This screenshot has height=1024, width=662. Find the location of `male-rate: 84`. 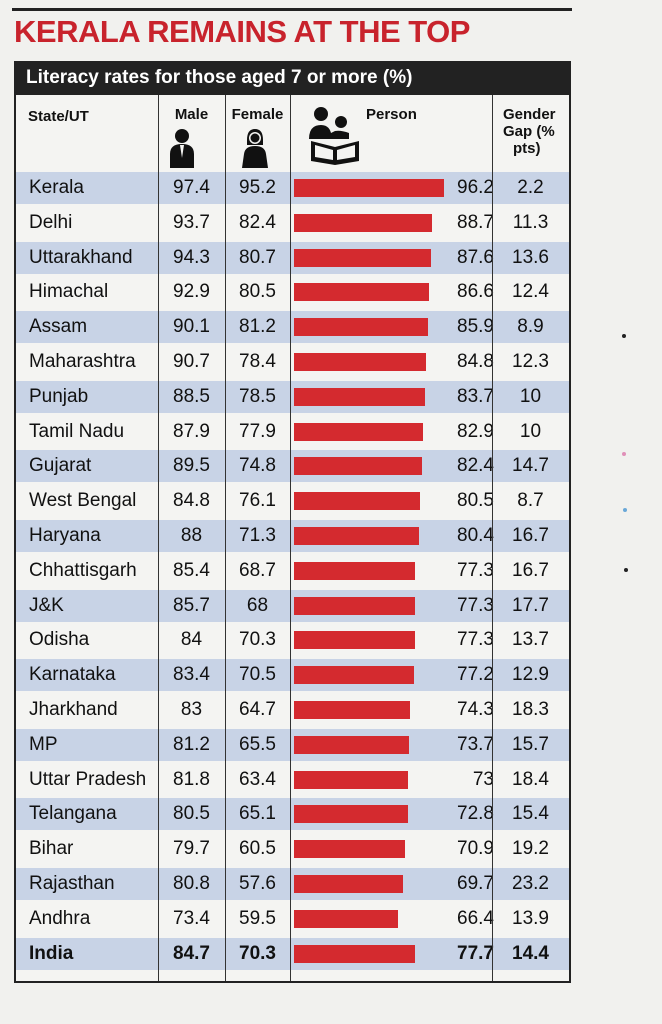

male-rate: 84 is located at coordinates (191, 640).